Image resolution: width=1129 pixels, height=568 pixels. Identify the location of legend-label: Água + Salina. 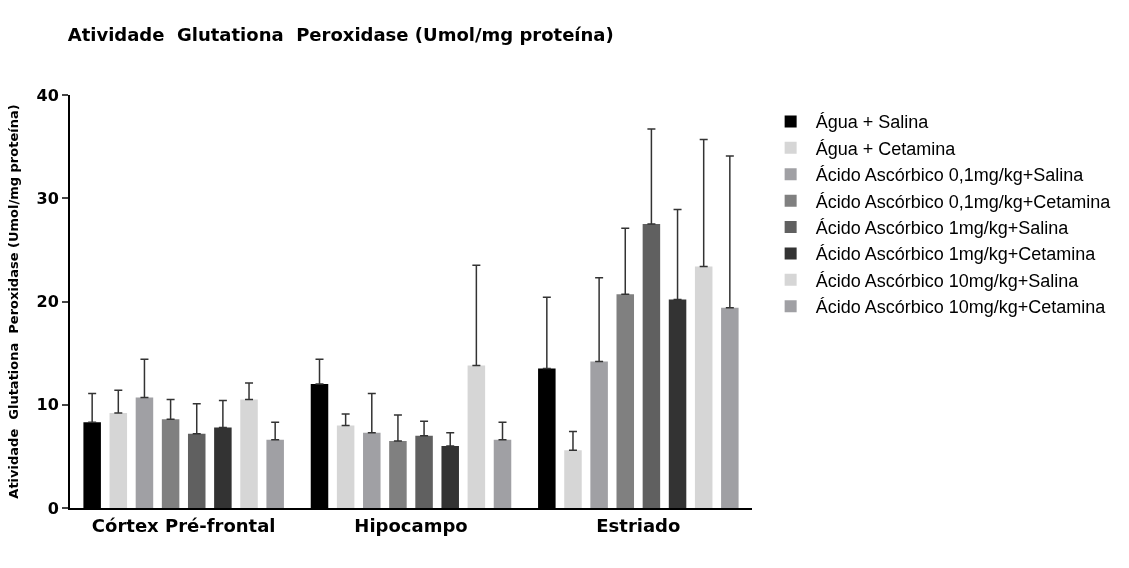
(872, 122).